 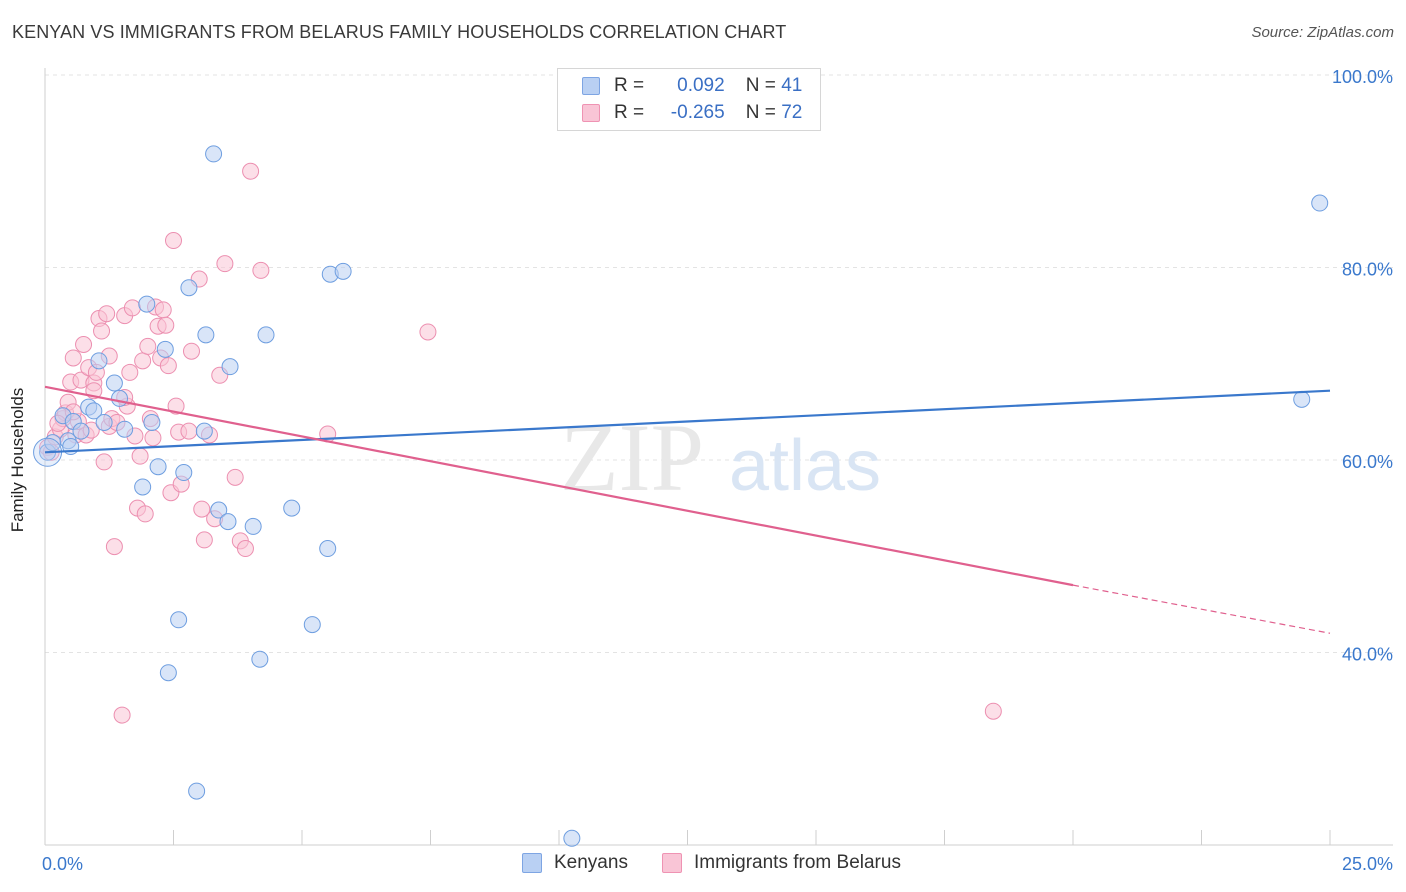 I want to click on y-axis-label: Family Households, so click(x=17, y=460).